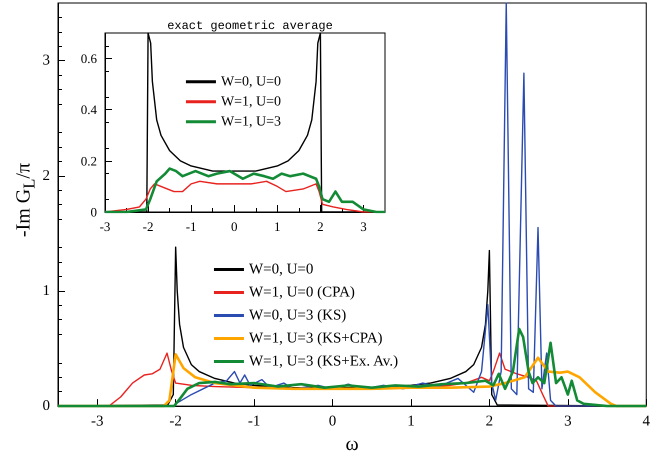 Image resolution: width=653 pixels, height=459 pixels. What do you see at coordinates (88, 160) in the screenshot?
I see `y-tick-label: 0.2` at bounding box center [88, 160].